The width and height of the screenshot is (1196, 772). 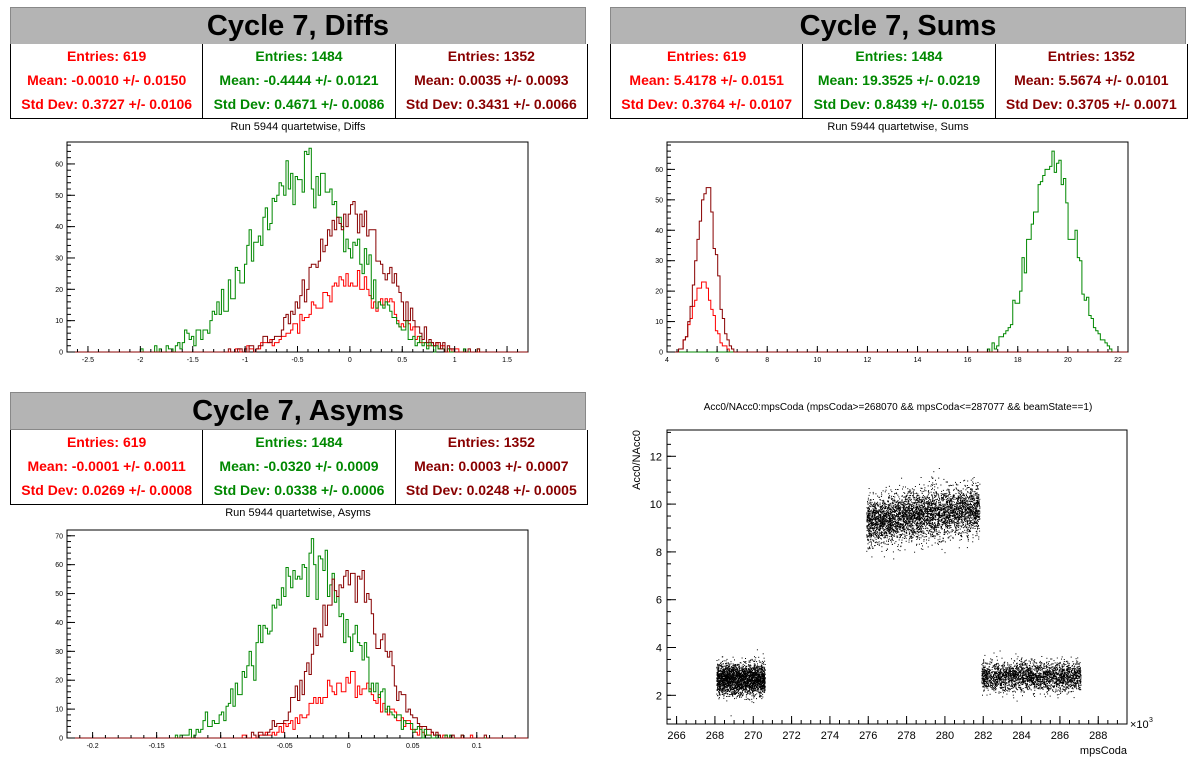 What do you see at coordinates (299, 442) in the screenshot?
I see `stats-entries: Entries: 1484` at bounding box center [299, 442].